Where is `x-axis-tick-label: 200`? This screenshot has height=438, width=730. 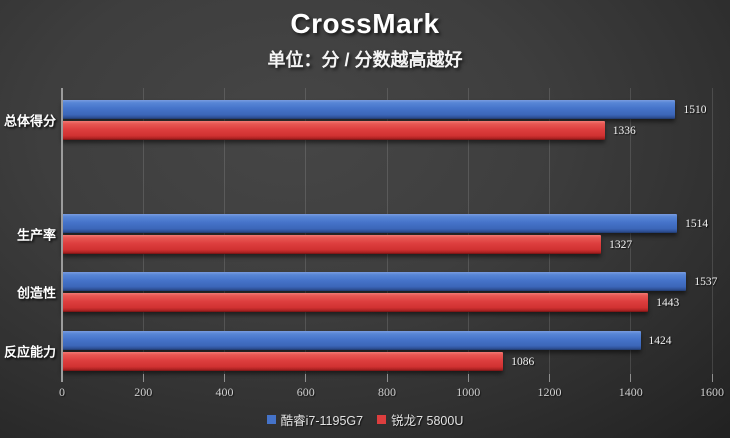
x-axis-tick-label: 200 is located at coordinates (143, 392).